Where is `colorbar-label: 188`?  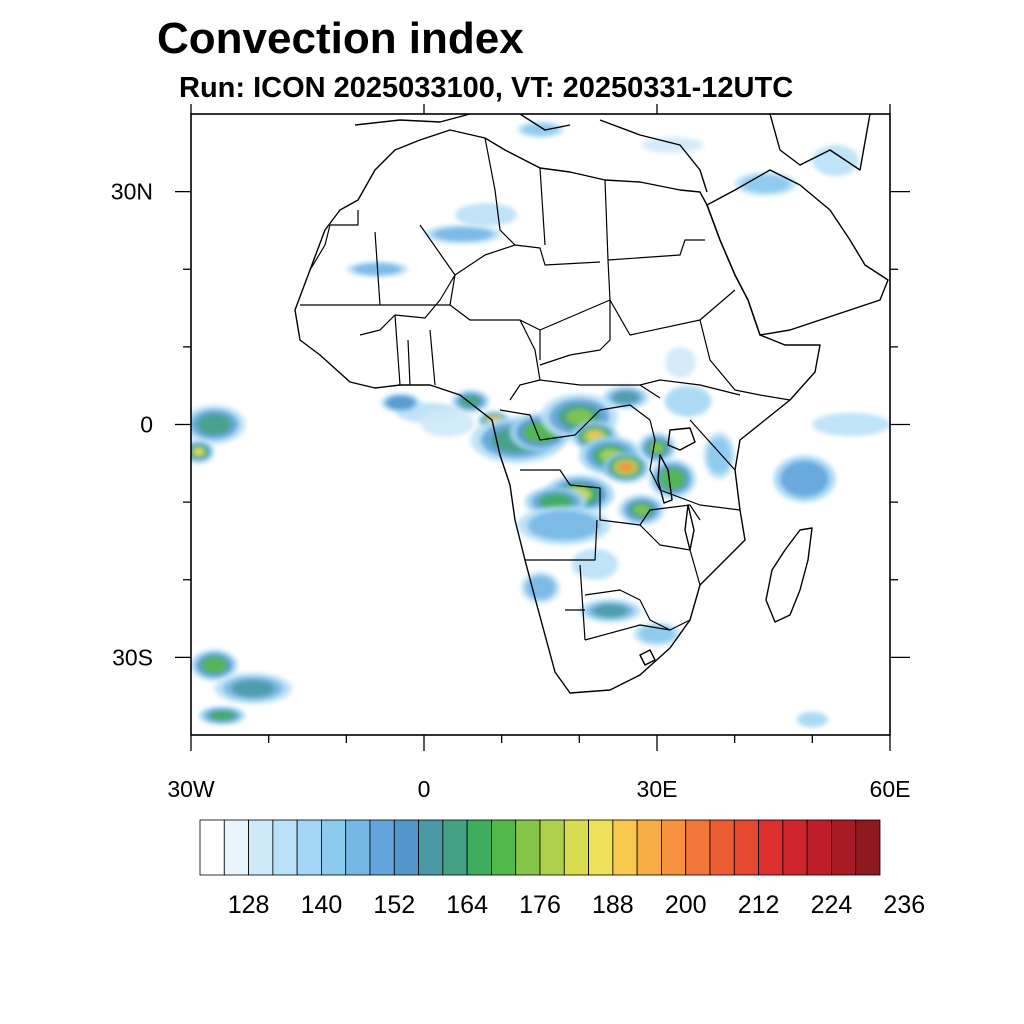 colorbar-label: 188 is located at coordinates (613, 905).